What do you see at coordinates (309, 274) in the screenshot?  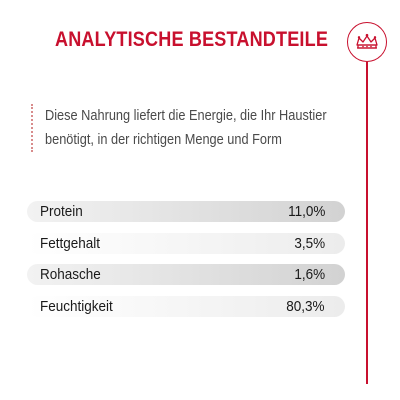 I see `nutrient-value: 1,6%` at bounding box center [309, 274].